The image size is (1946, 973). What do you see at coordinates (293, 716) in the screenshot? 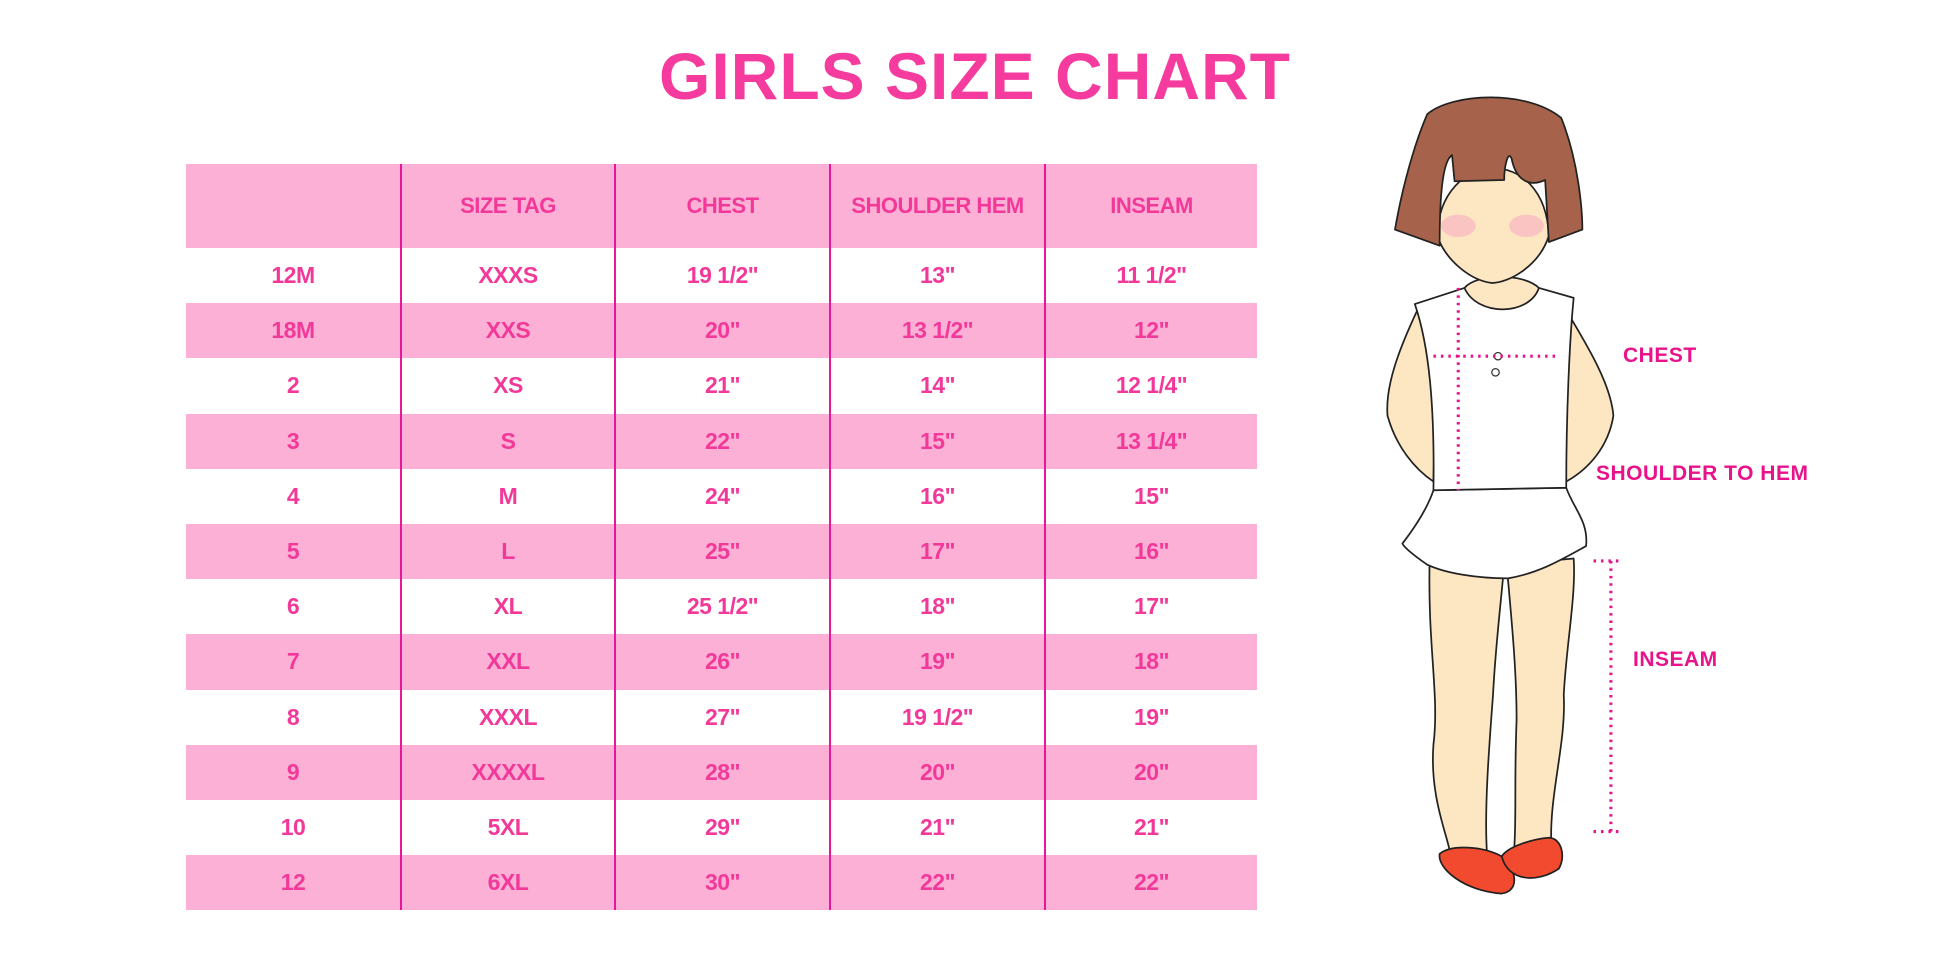
I see `table-cell: 8` at bounding box center [293, 716].